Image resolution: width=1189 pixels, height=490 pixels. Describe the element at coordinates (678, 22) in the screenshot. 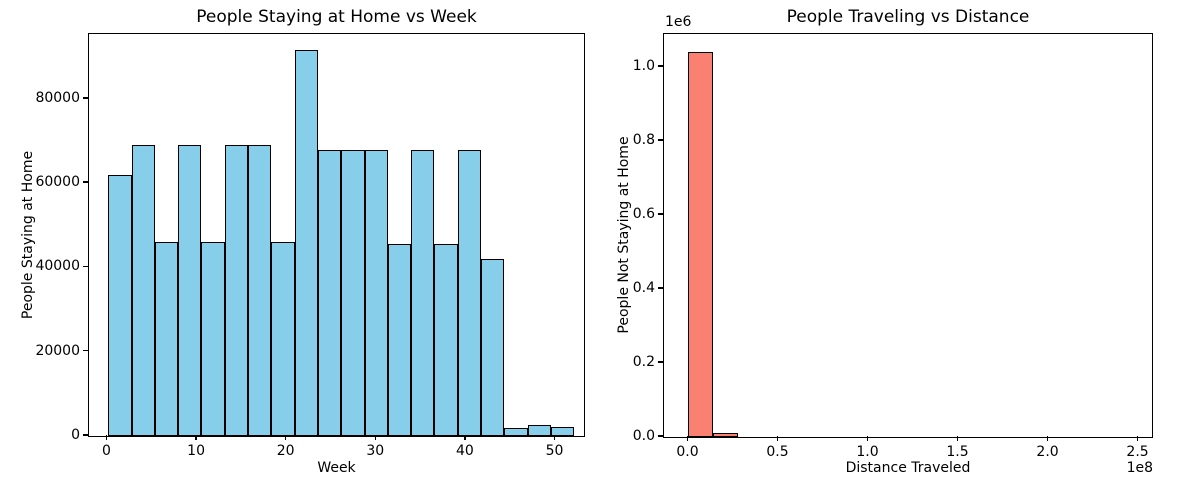

I see `right-chart-y-axis-offset-text: 1e6` at that location.